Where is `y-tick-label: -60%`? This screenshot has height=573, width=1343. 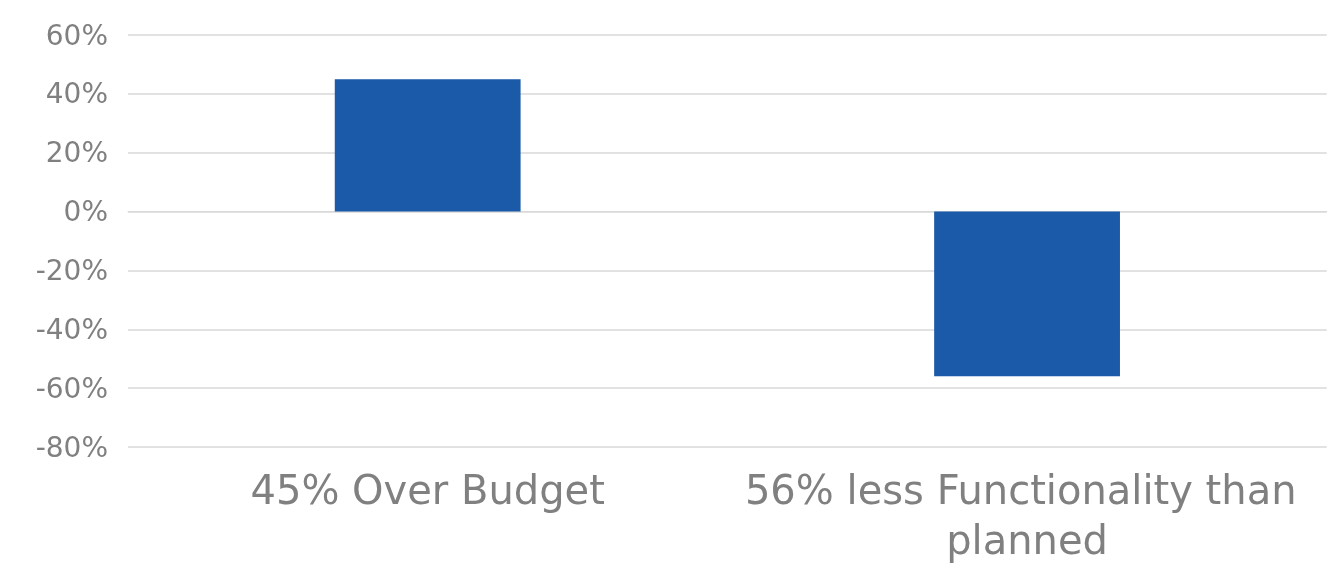
y-tick-label: -60% is located at coordinates (71, 388).